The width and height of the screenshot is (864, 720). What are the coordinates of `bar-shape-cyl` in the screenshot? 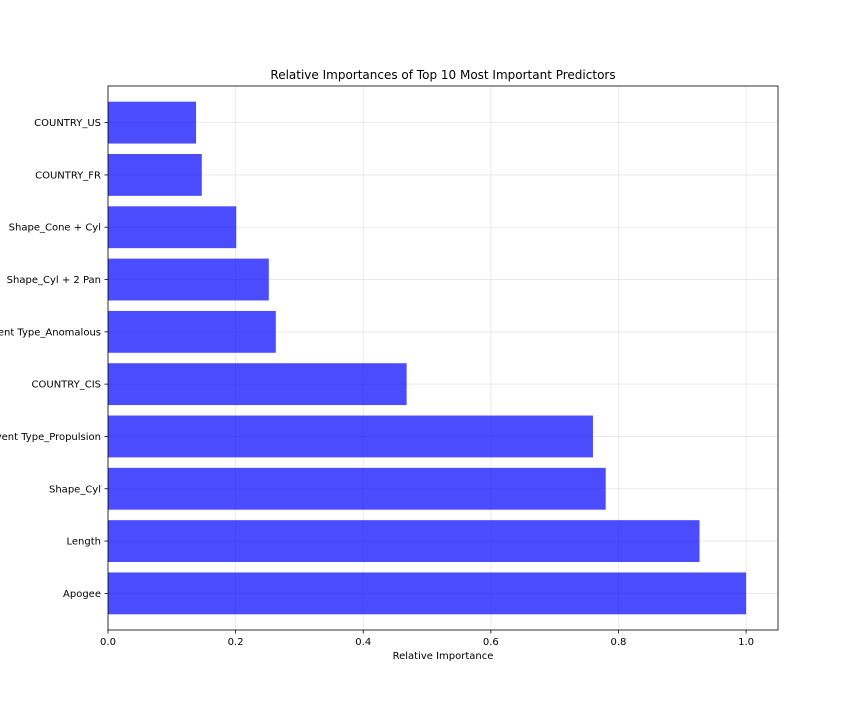 It's located at (357, 488).